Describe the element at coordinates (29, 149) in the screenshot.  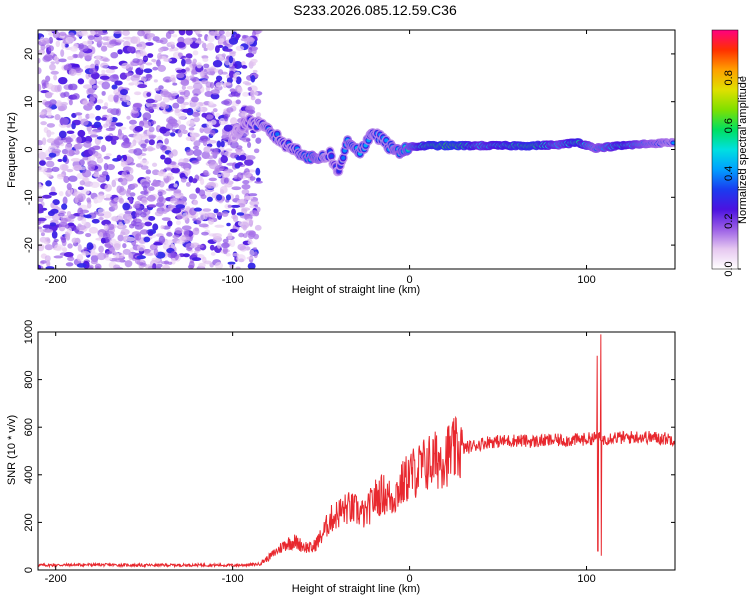
I see `y-tick-label: 0` at that location.